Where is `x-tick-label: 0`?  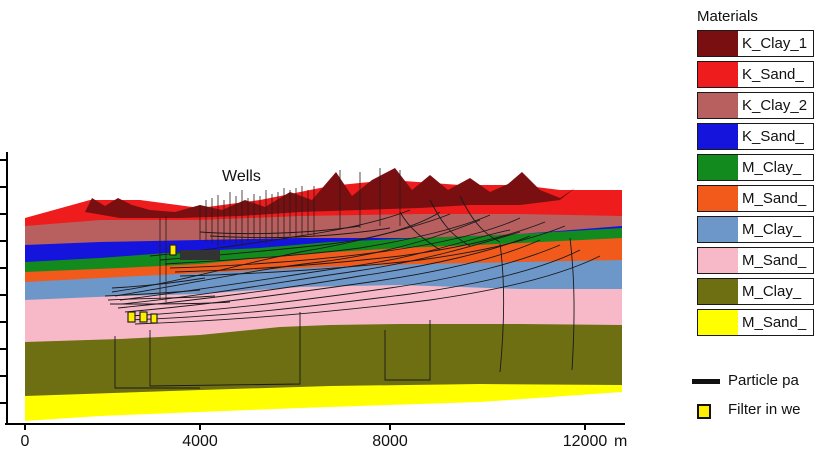
x-tick-label: 0 is located at coordinates (25, 441).